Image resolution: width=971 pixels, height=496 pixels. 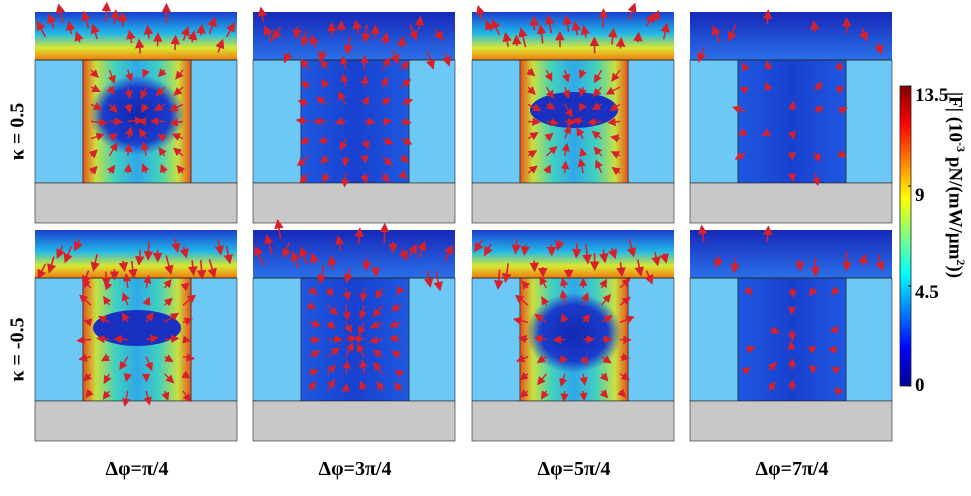 What do you see at coordinates (354, 203) in the screenshot?
I see `substrate` at bounding box center [354, 203].